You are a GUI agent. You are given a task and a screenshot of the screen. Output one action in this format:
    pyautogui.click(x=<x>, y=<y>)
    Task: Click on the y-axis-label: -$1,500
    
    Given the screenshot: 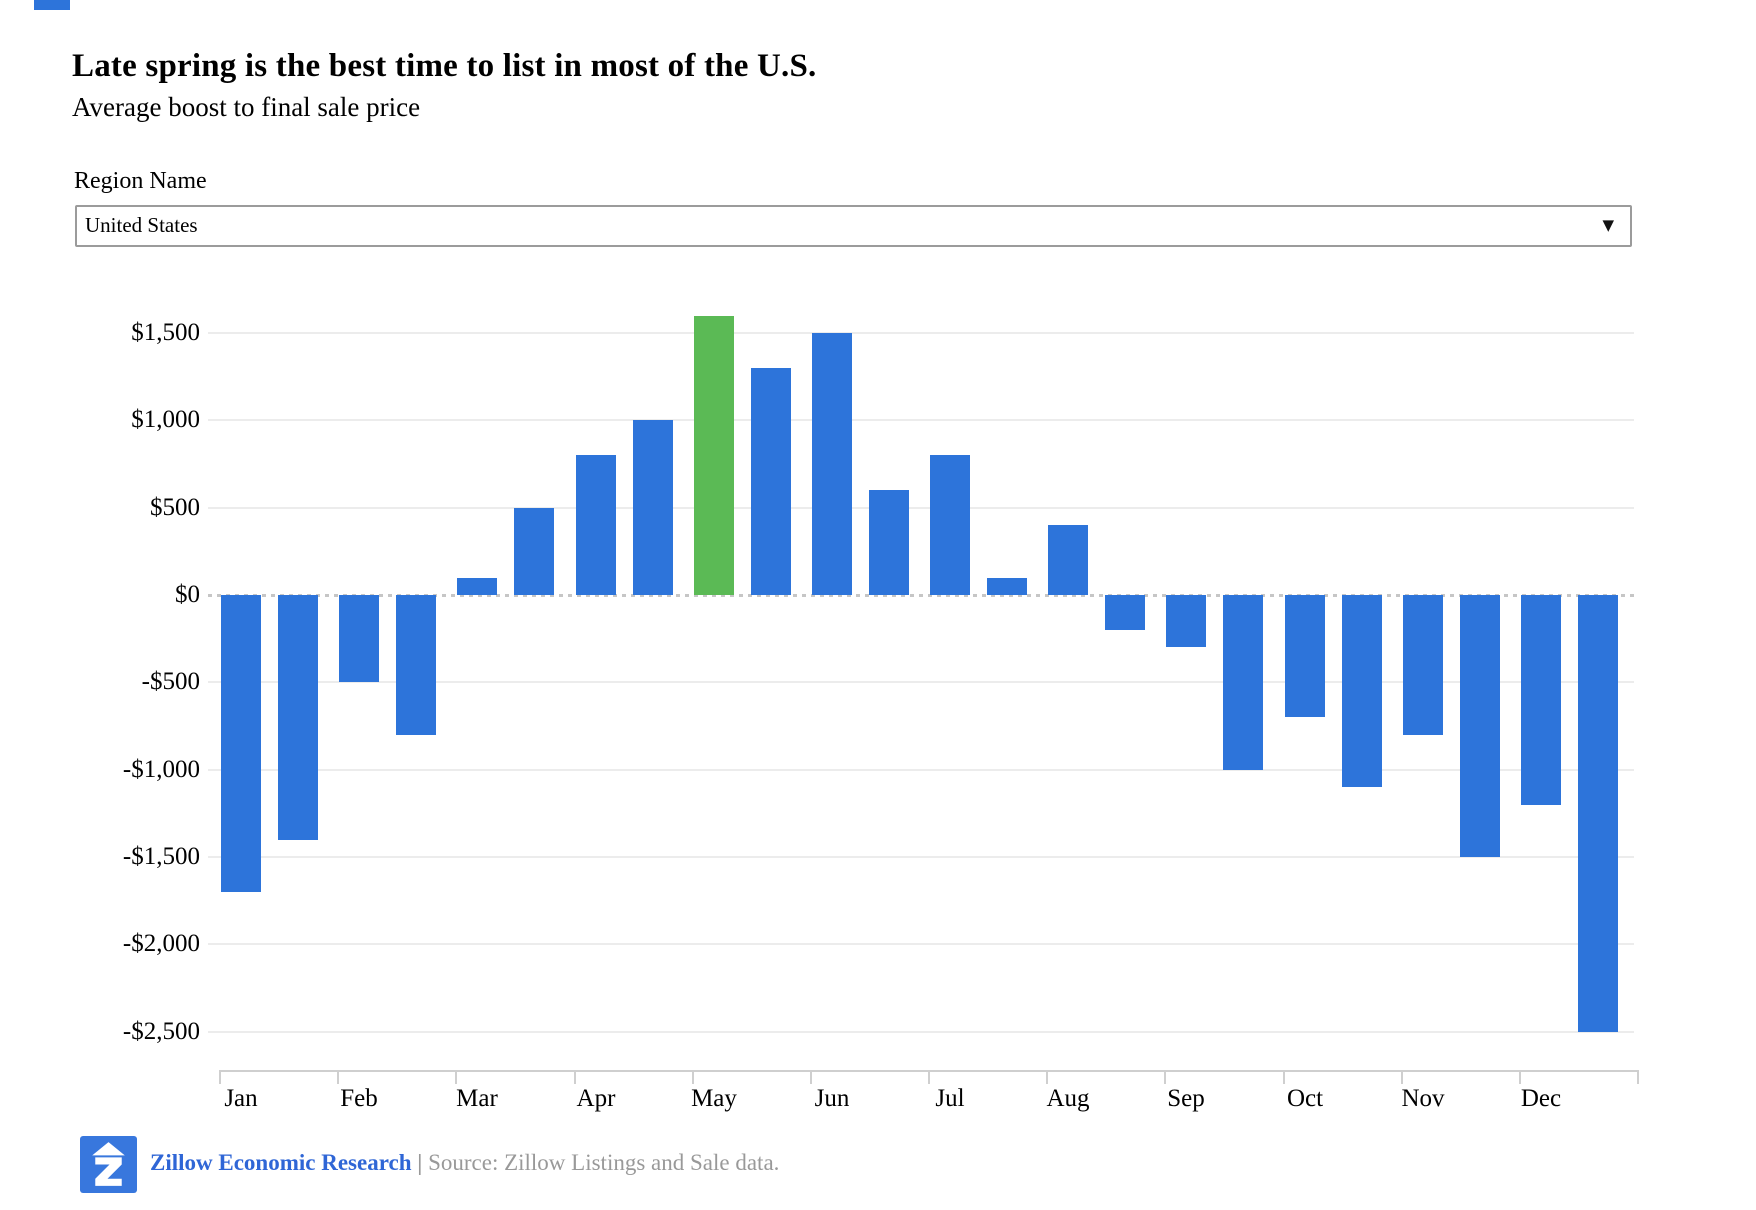 What is the action you would take?
    pyautogui.click(x=161, y=856)
    